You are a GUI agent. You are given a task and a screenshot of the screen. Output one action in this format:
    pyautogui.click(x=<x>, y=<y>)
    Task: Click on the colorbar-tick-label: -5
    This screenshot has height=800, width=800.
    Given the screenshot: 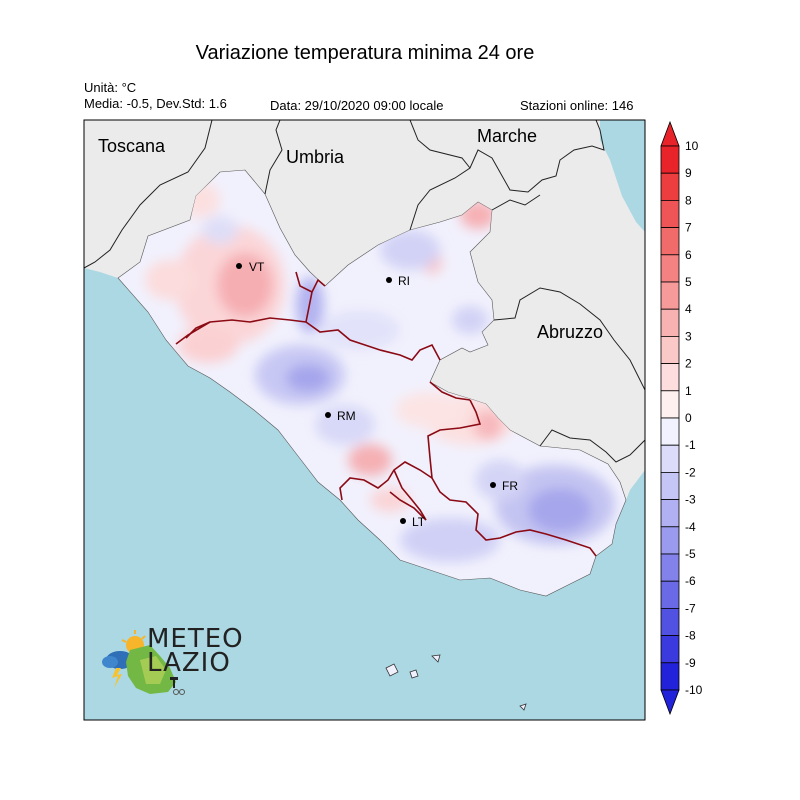 What is the action you would take?
    pyautogui.click(x=690, y=554)
    